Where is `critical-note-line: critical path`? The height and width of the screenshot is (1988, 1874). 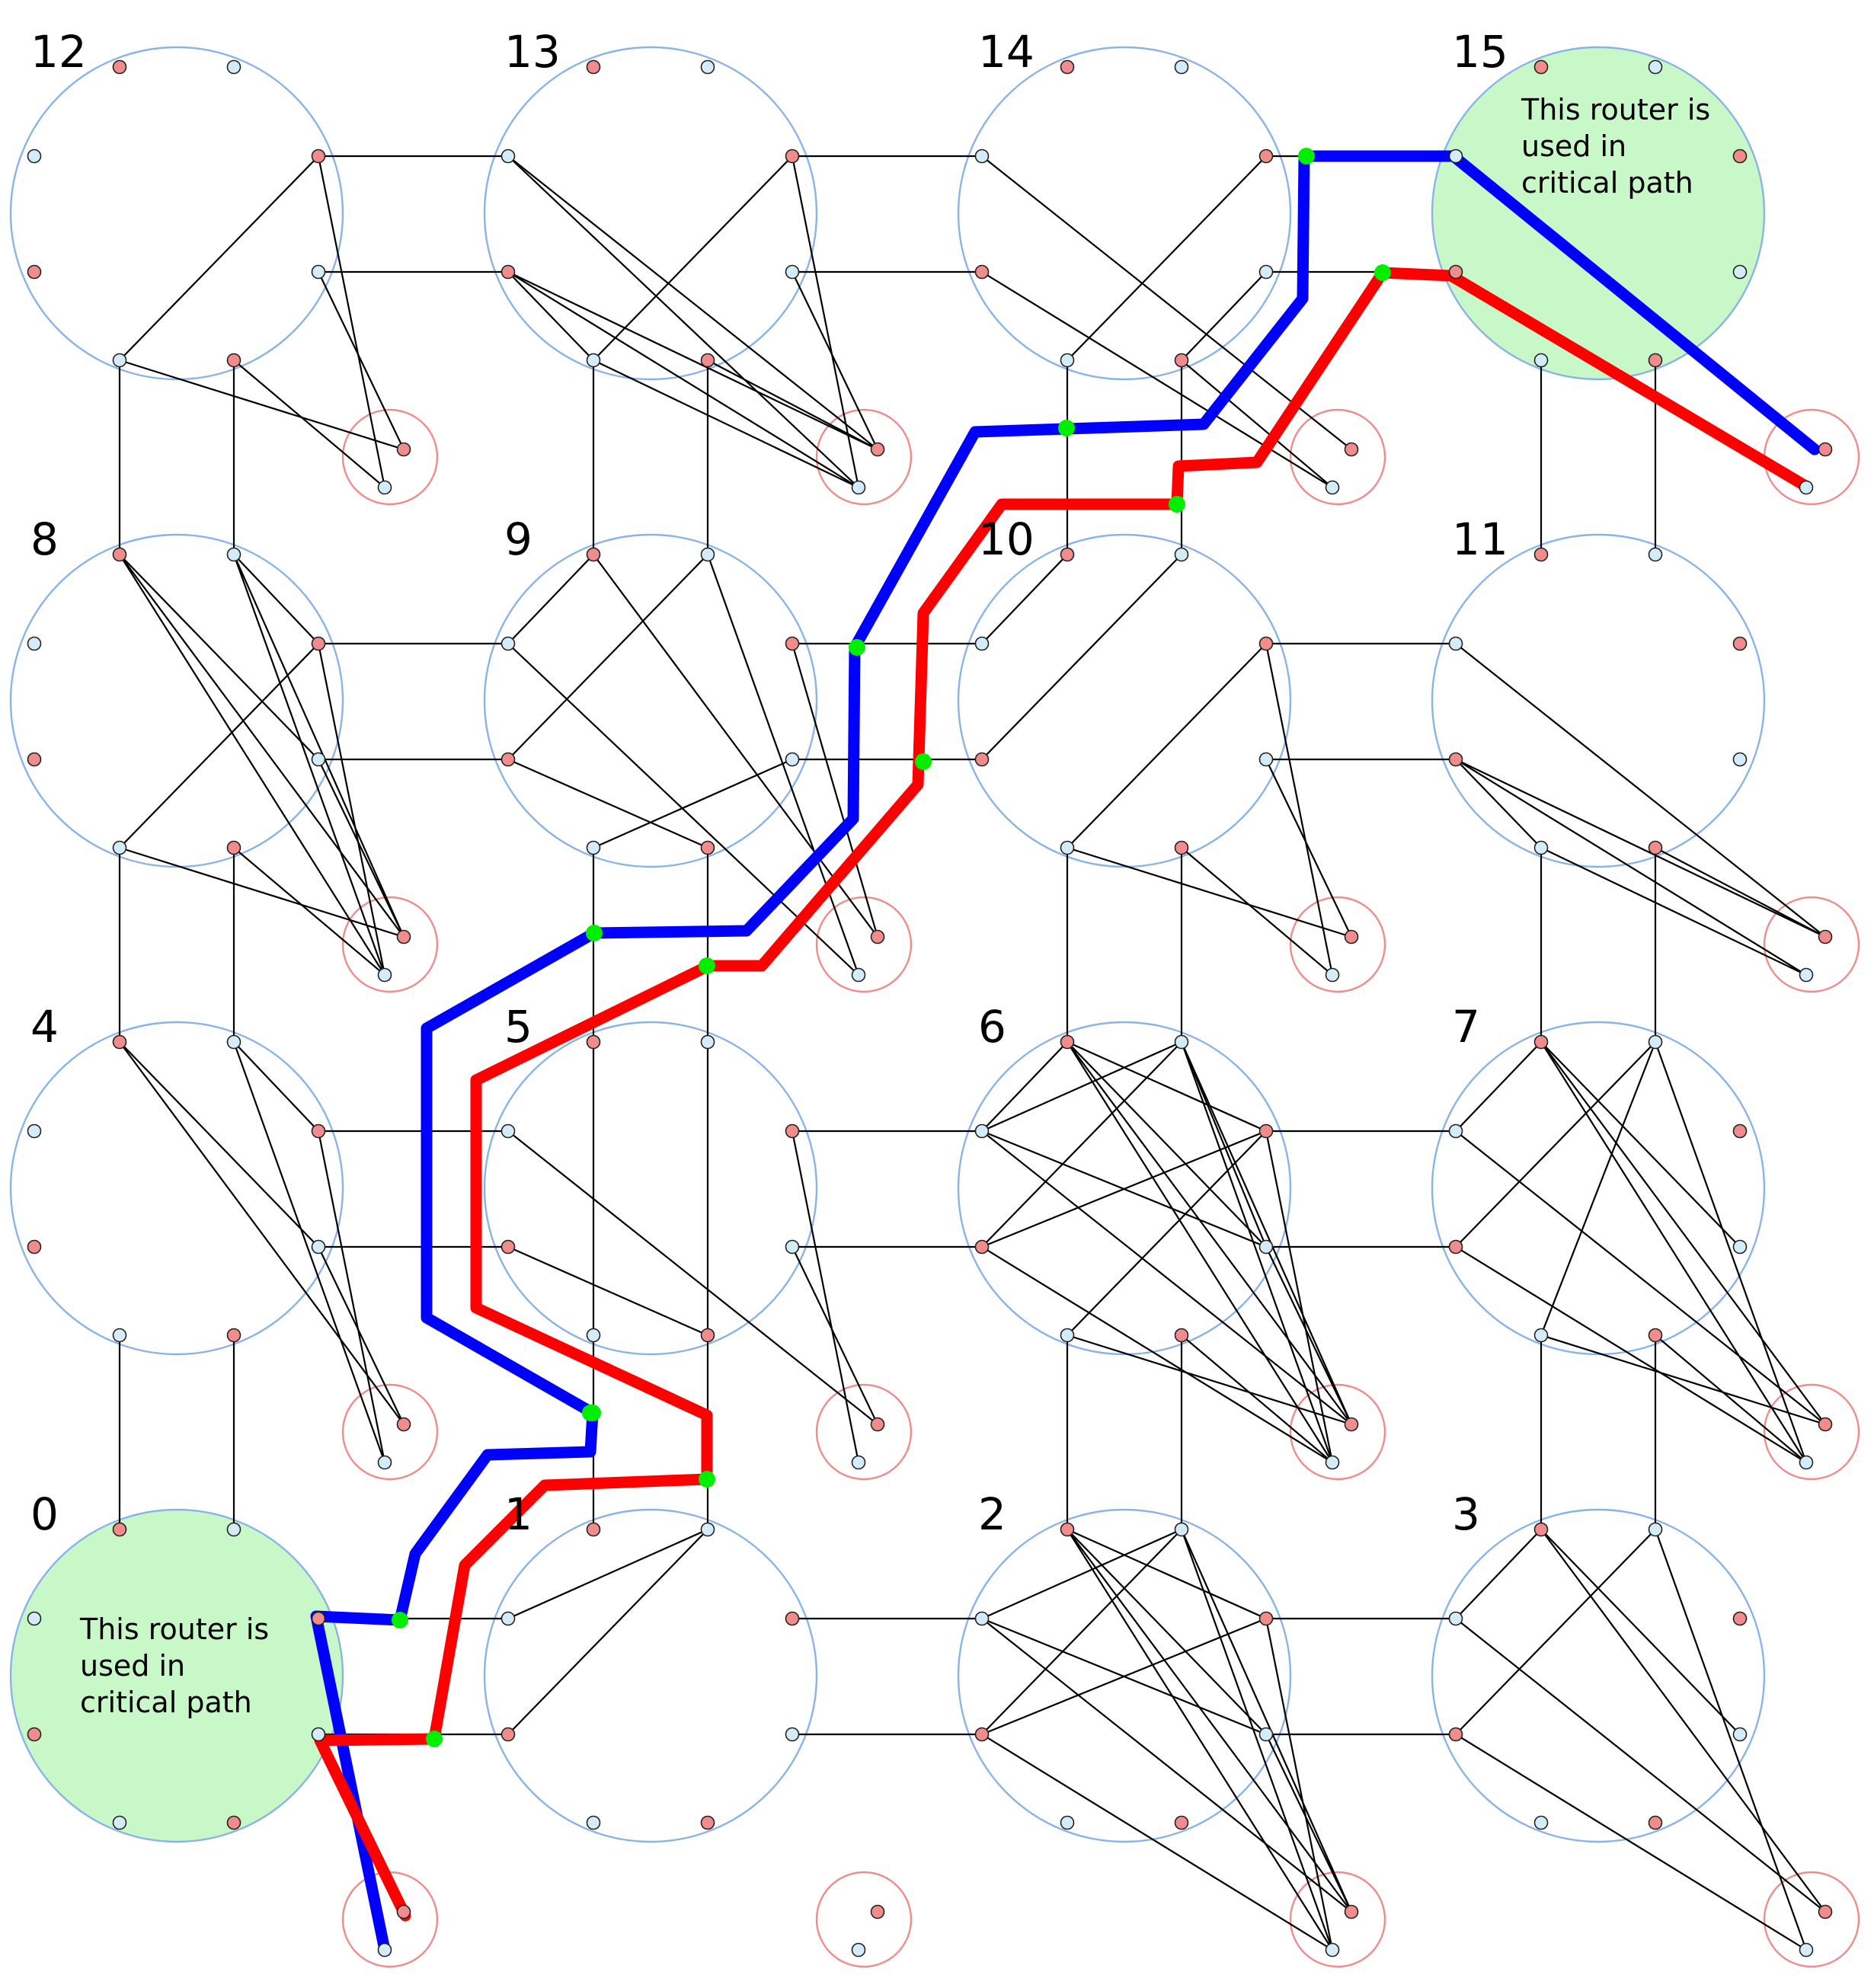
critical-note-line: critical path is located at coordinates (1607, 183).